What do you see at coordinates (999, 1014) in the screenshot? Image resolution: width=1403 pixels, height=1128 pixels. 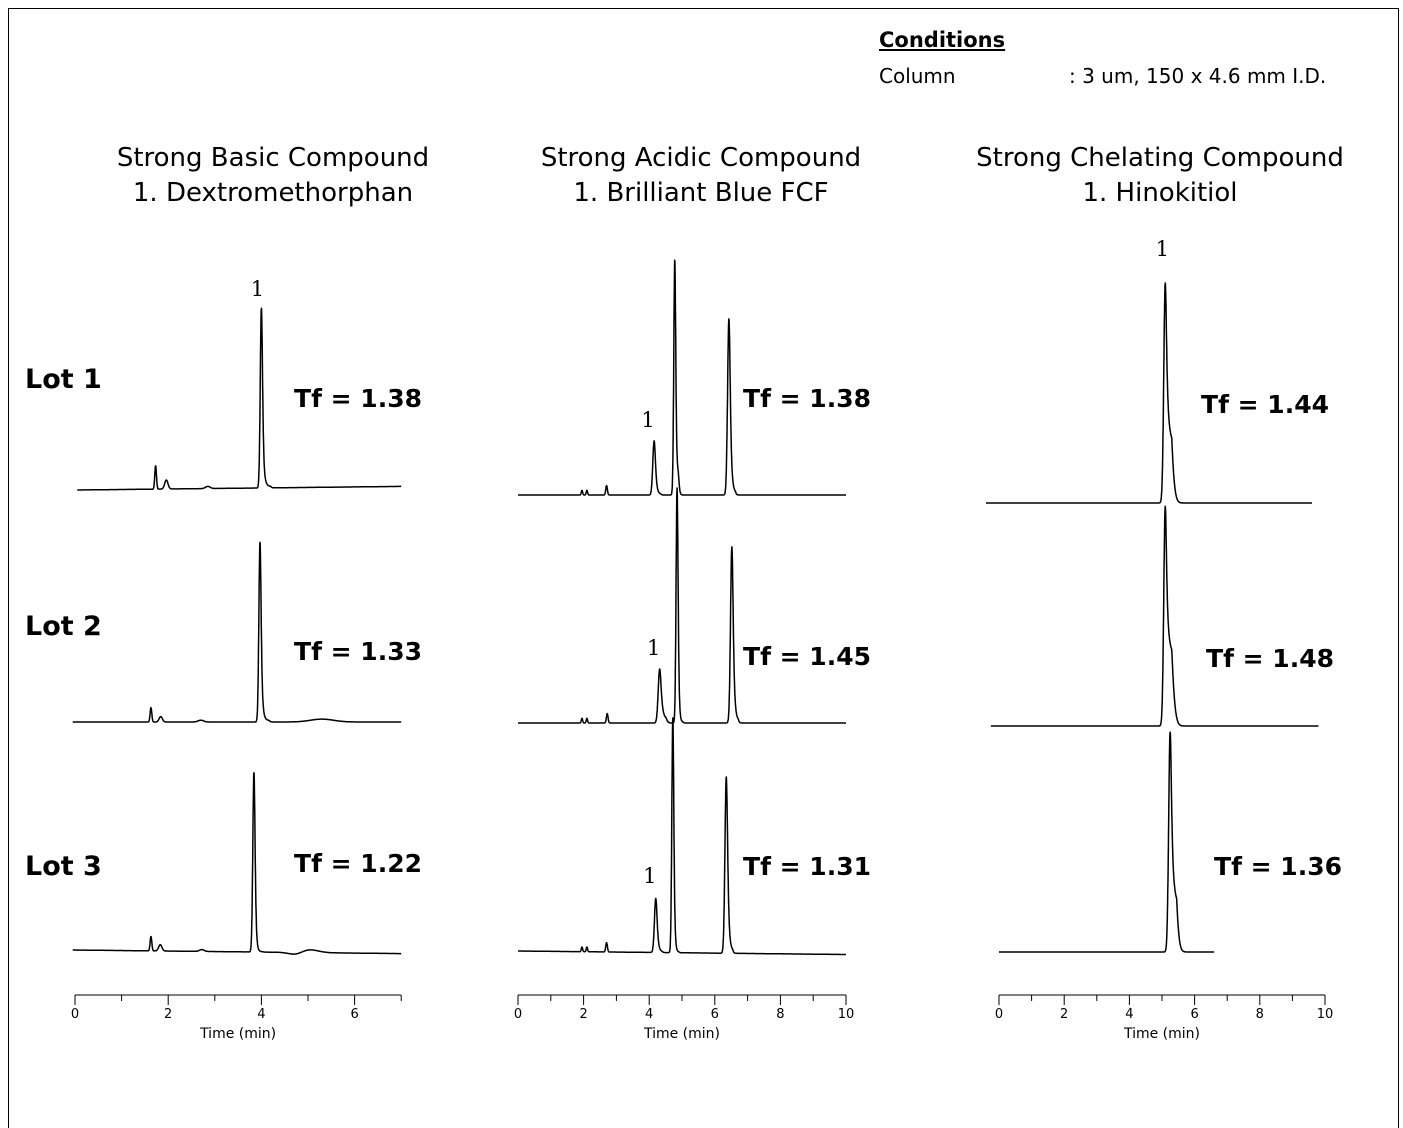 I see `panel-3-tick-label: 0` at bounding box center [999, 1014].